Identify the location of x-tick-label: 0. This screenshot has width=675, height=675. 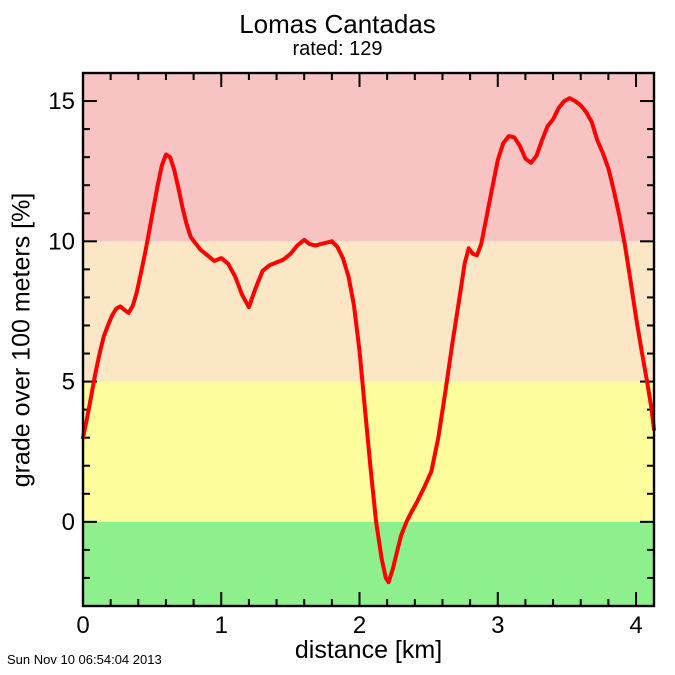
(82, 625).